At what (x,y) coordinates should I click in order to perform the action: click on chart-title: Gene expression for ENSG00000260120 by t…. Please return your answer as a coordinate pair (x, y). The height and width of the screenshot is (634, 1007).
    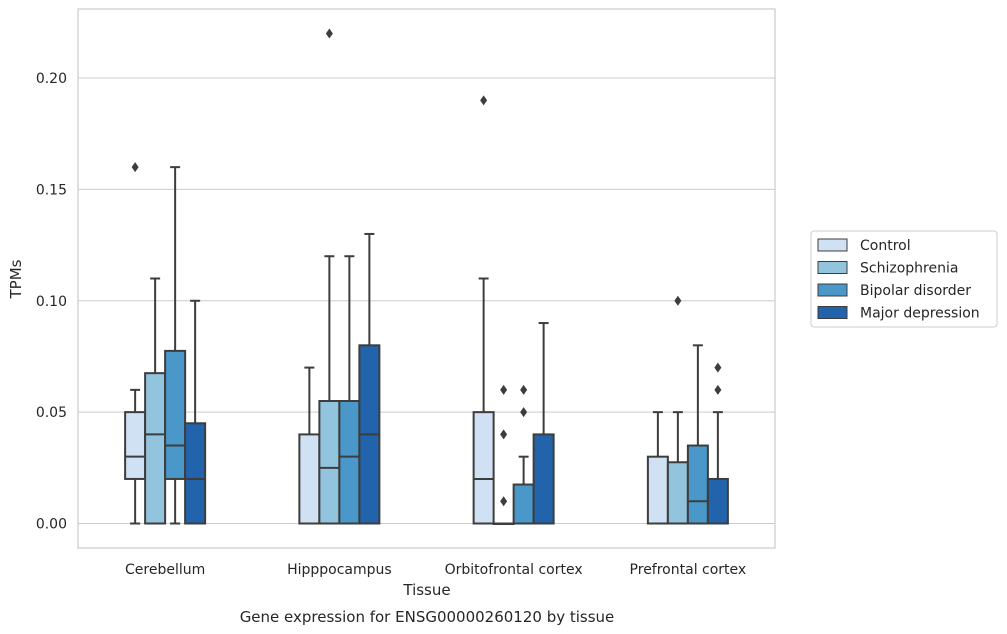
    Looking at the image, I should click on (427, 617).